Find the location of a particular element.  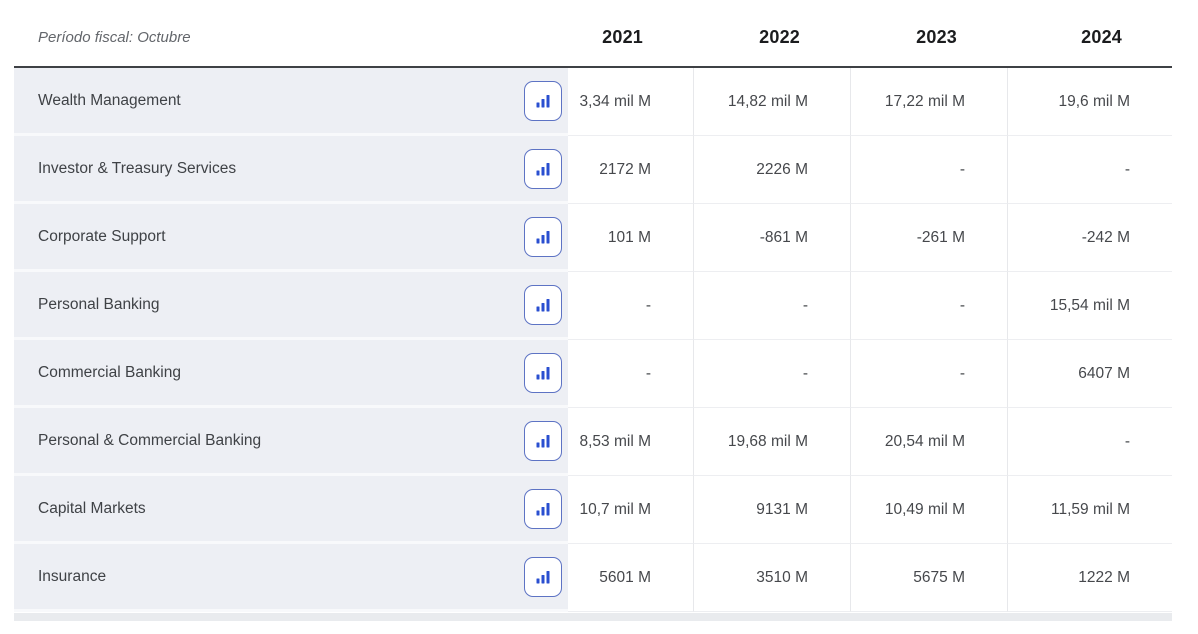

value-cell: 10,7 mil M is located at coordinates (630, 510).